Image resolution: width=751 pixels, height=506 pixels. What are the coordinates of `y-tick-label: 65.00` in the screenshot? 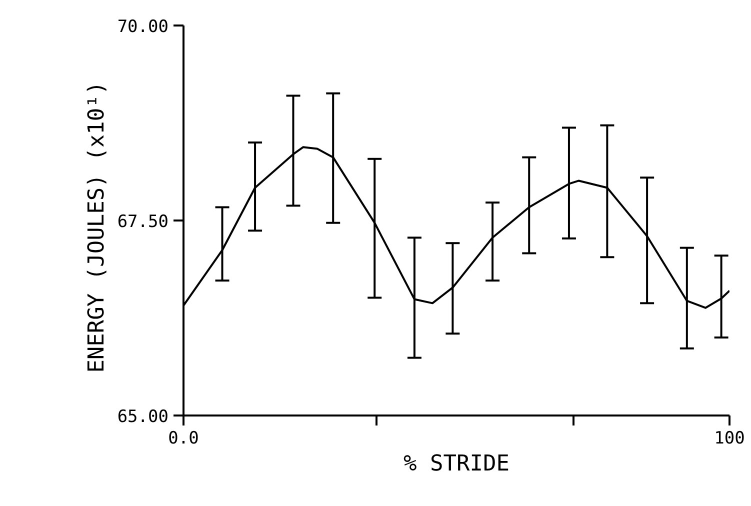 It's located at (143, 417).